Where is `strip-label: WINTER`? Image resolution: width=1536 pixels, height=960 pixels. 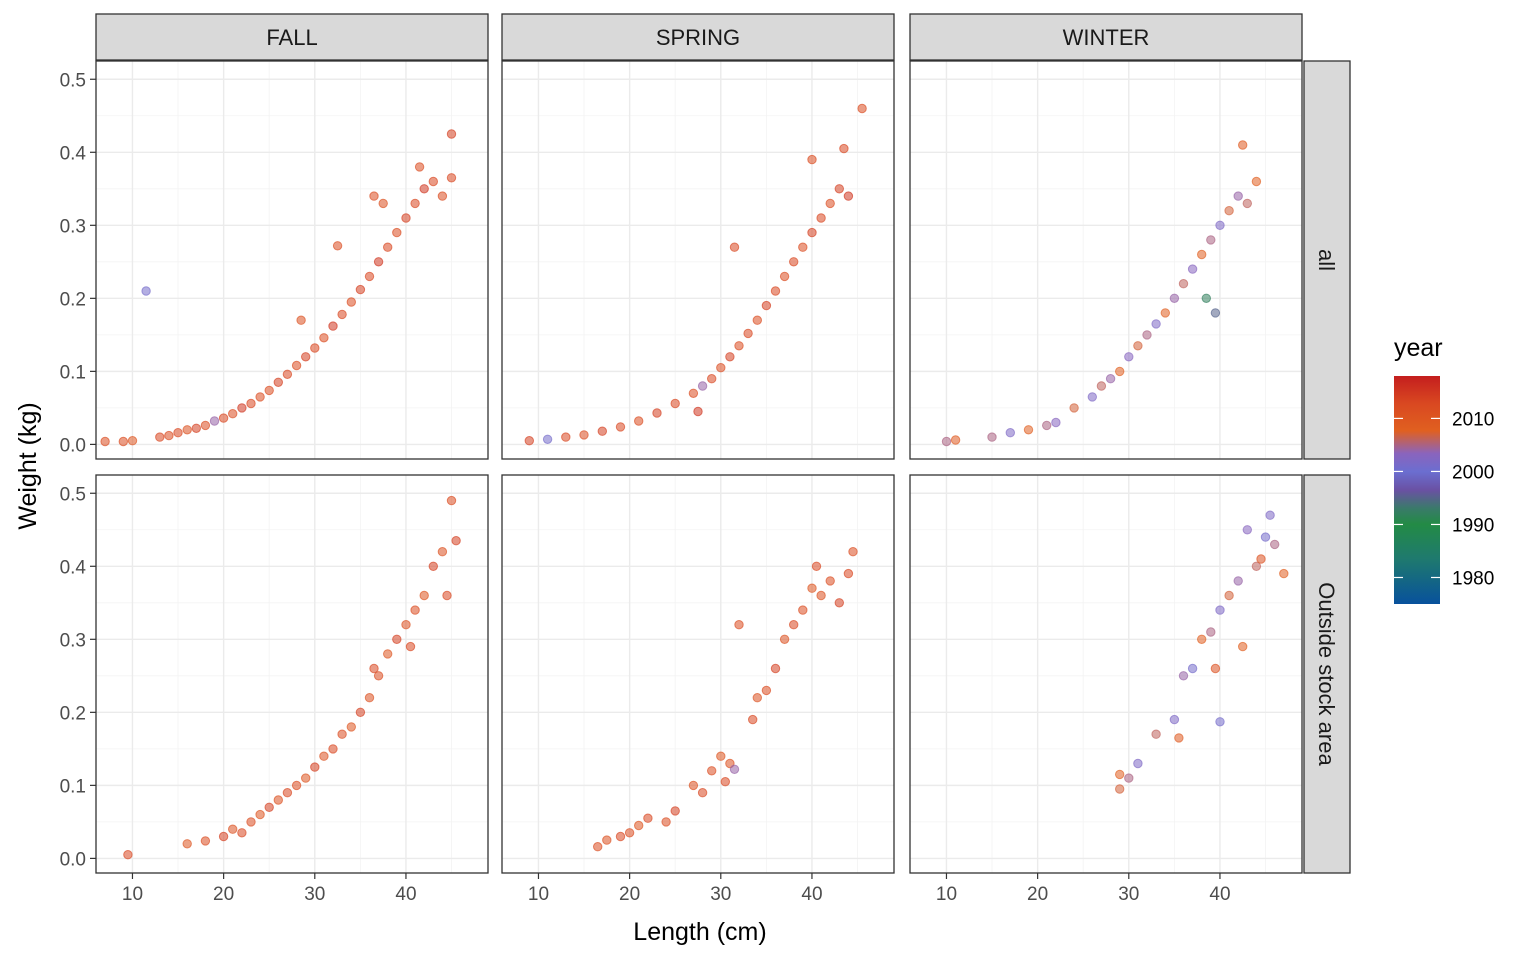
strip-label: WINTER is located at coordinates (1106, 37).